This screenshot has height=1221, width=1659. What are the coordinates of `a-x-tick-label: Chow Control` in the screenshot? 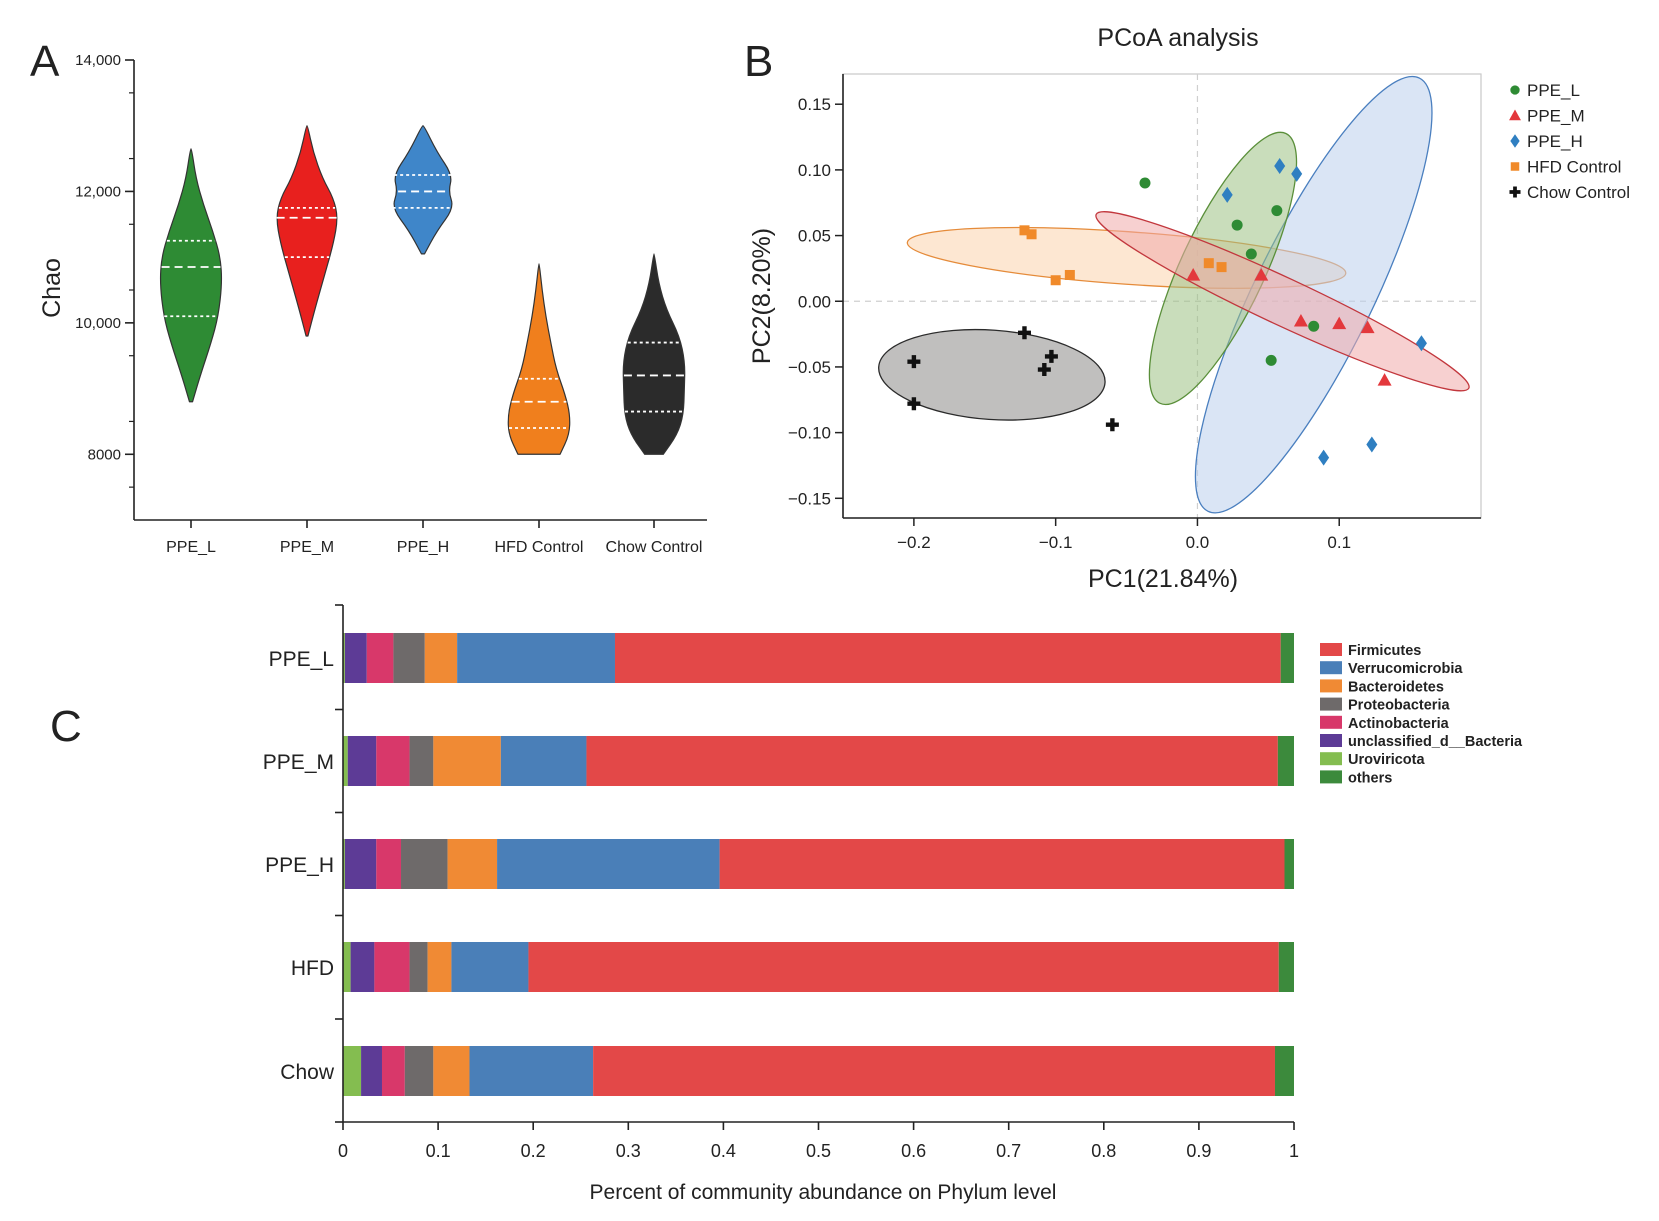 It's located at (654, 547).